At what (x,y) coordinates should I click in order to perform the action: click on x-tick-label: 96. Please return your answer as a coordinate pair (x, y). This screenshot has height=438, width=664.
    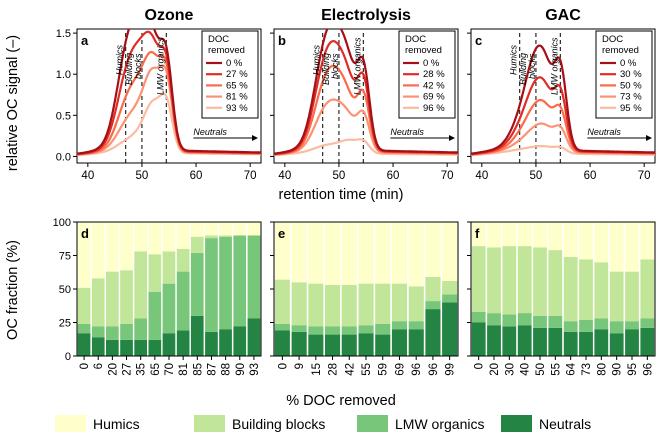
    Looking at the image, I should click on (648, 369).